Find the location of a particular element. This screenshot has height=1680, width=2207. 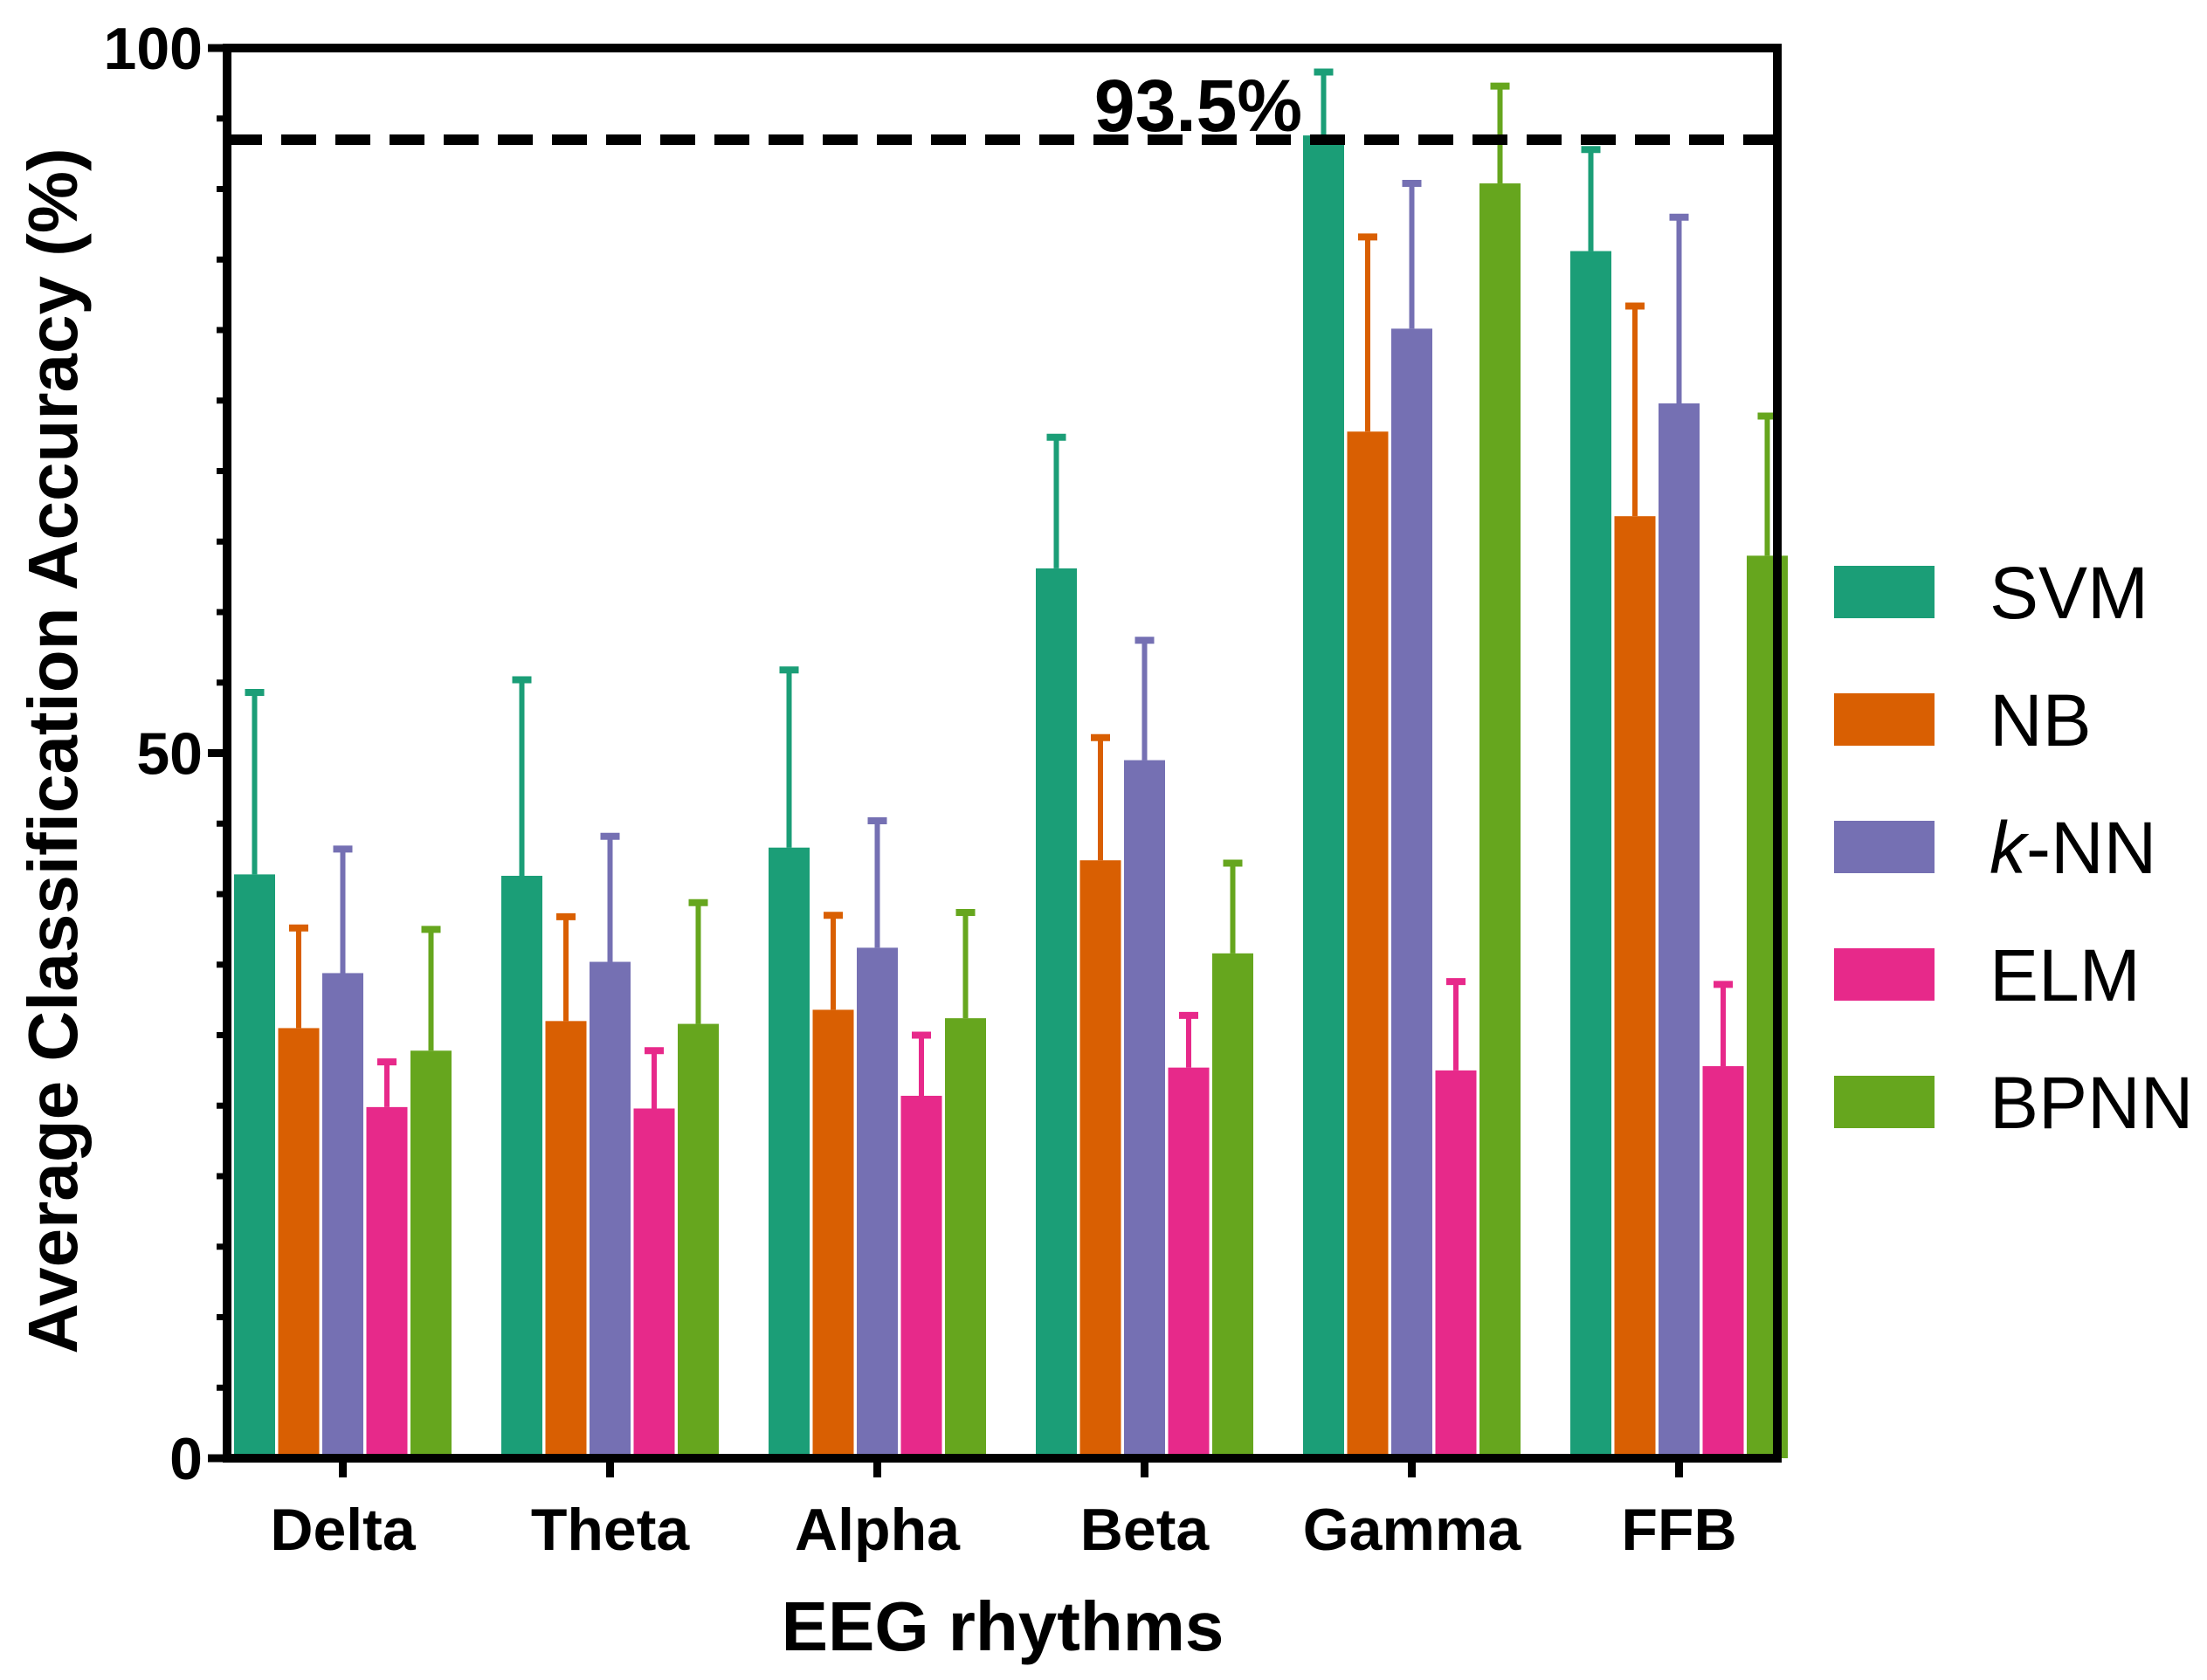

bar-nb-gamma is located at coordinates (1368, 944).